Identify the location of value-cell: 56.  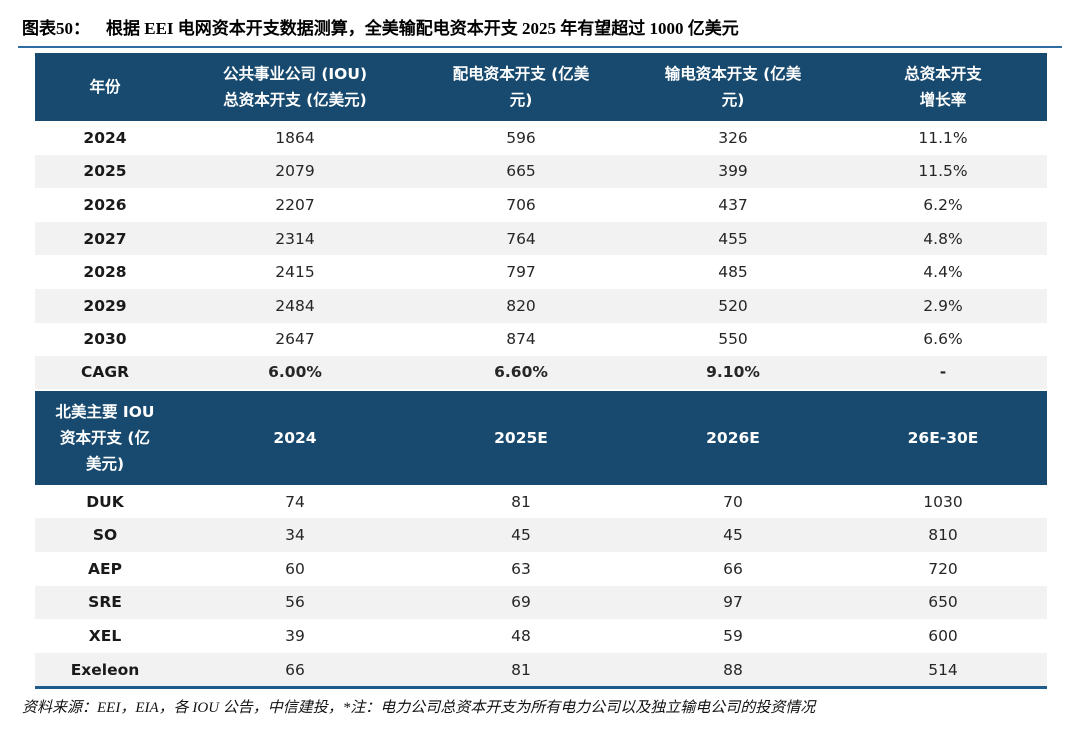
(295, 602).